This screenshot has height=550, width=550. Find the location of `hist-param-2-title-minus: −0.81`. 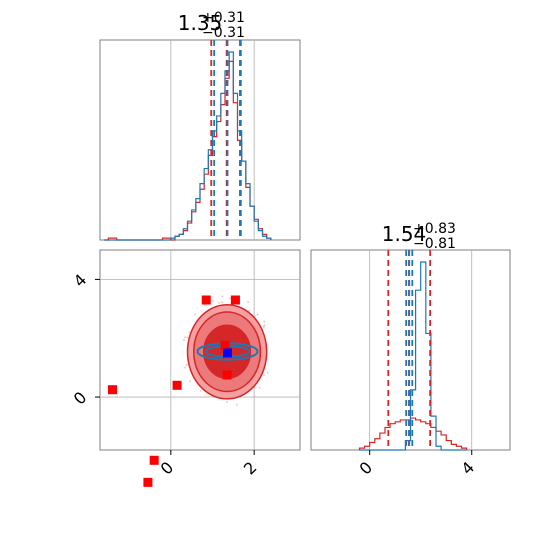

hist-param-2-title-minus: −0.81 is located at coordinates (434, 244).